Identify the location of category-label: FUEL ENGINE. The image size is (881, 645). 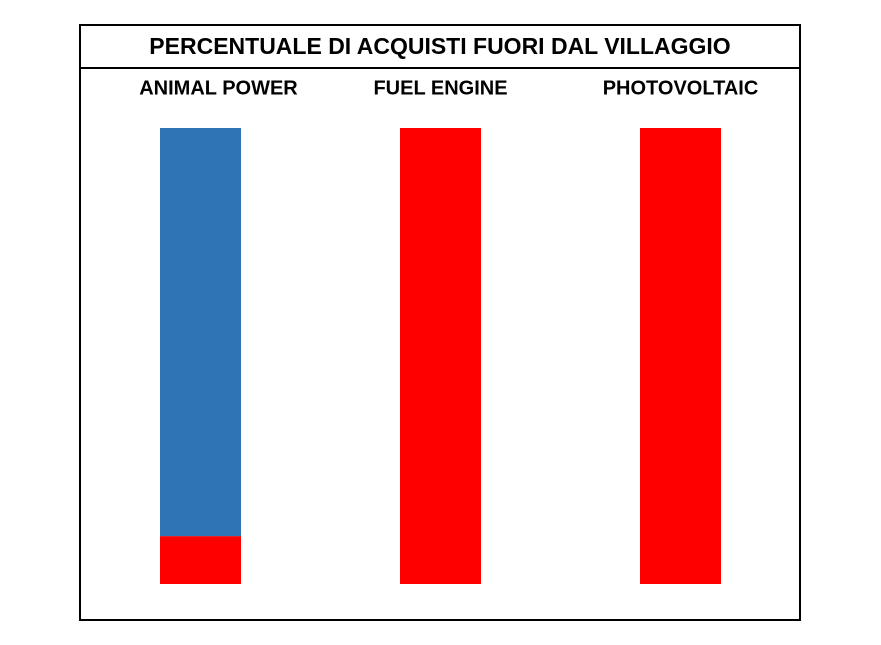
(440, 88).